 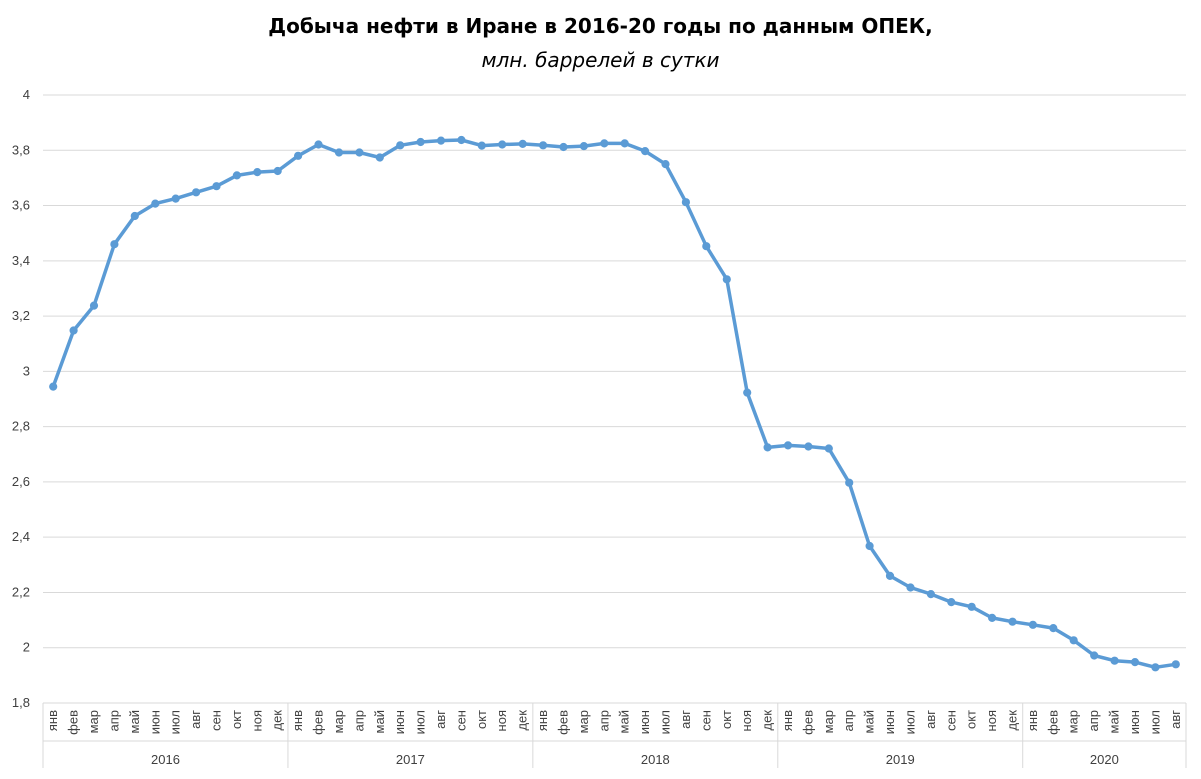 What do you see at coordinates (21, 398) in the screenshot?
I see `y-axis: 1,8 2 2,2 2,4 2,6 2,8 3 3,2 3,4 3,6 3,8 4` at bounding box center [21, 398].